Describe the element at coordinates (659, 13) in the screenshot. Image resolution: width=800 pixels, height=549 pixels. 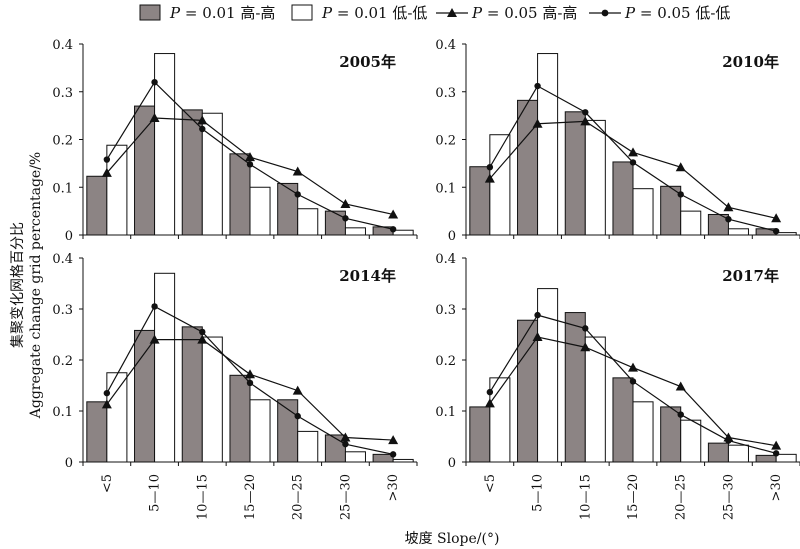
I see `legend-item-4: P = 0.05 低-低` at that location.